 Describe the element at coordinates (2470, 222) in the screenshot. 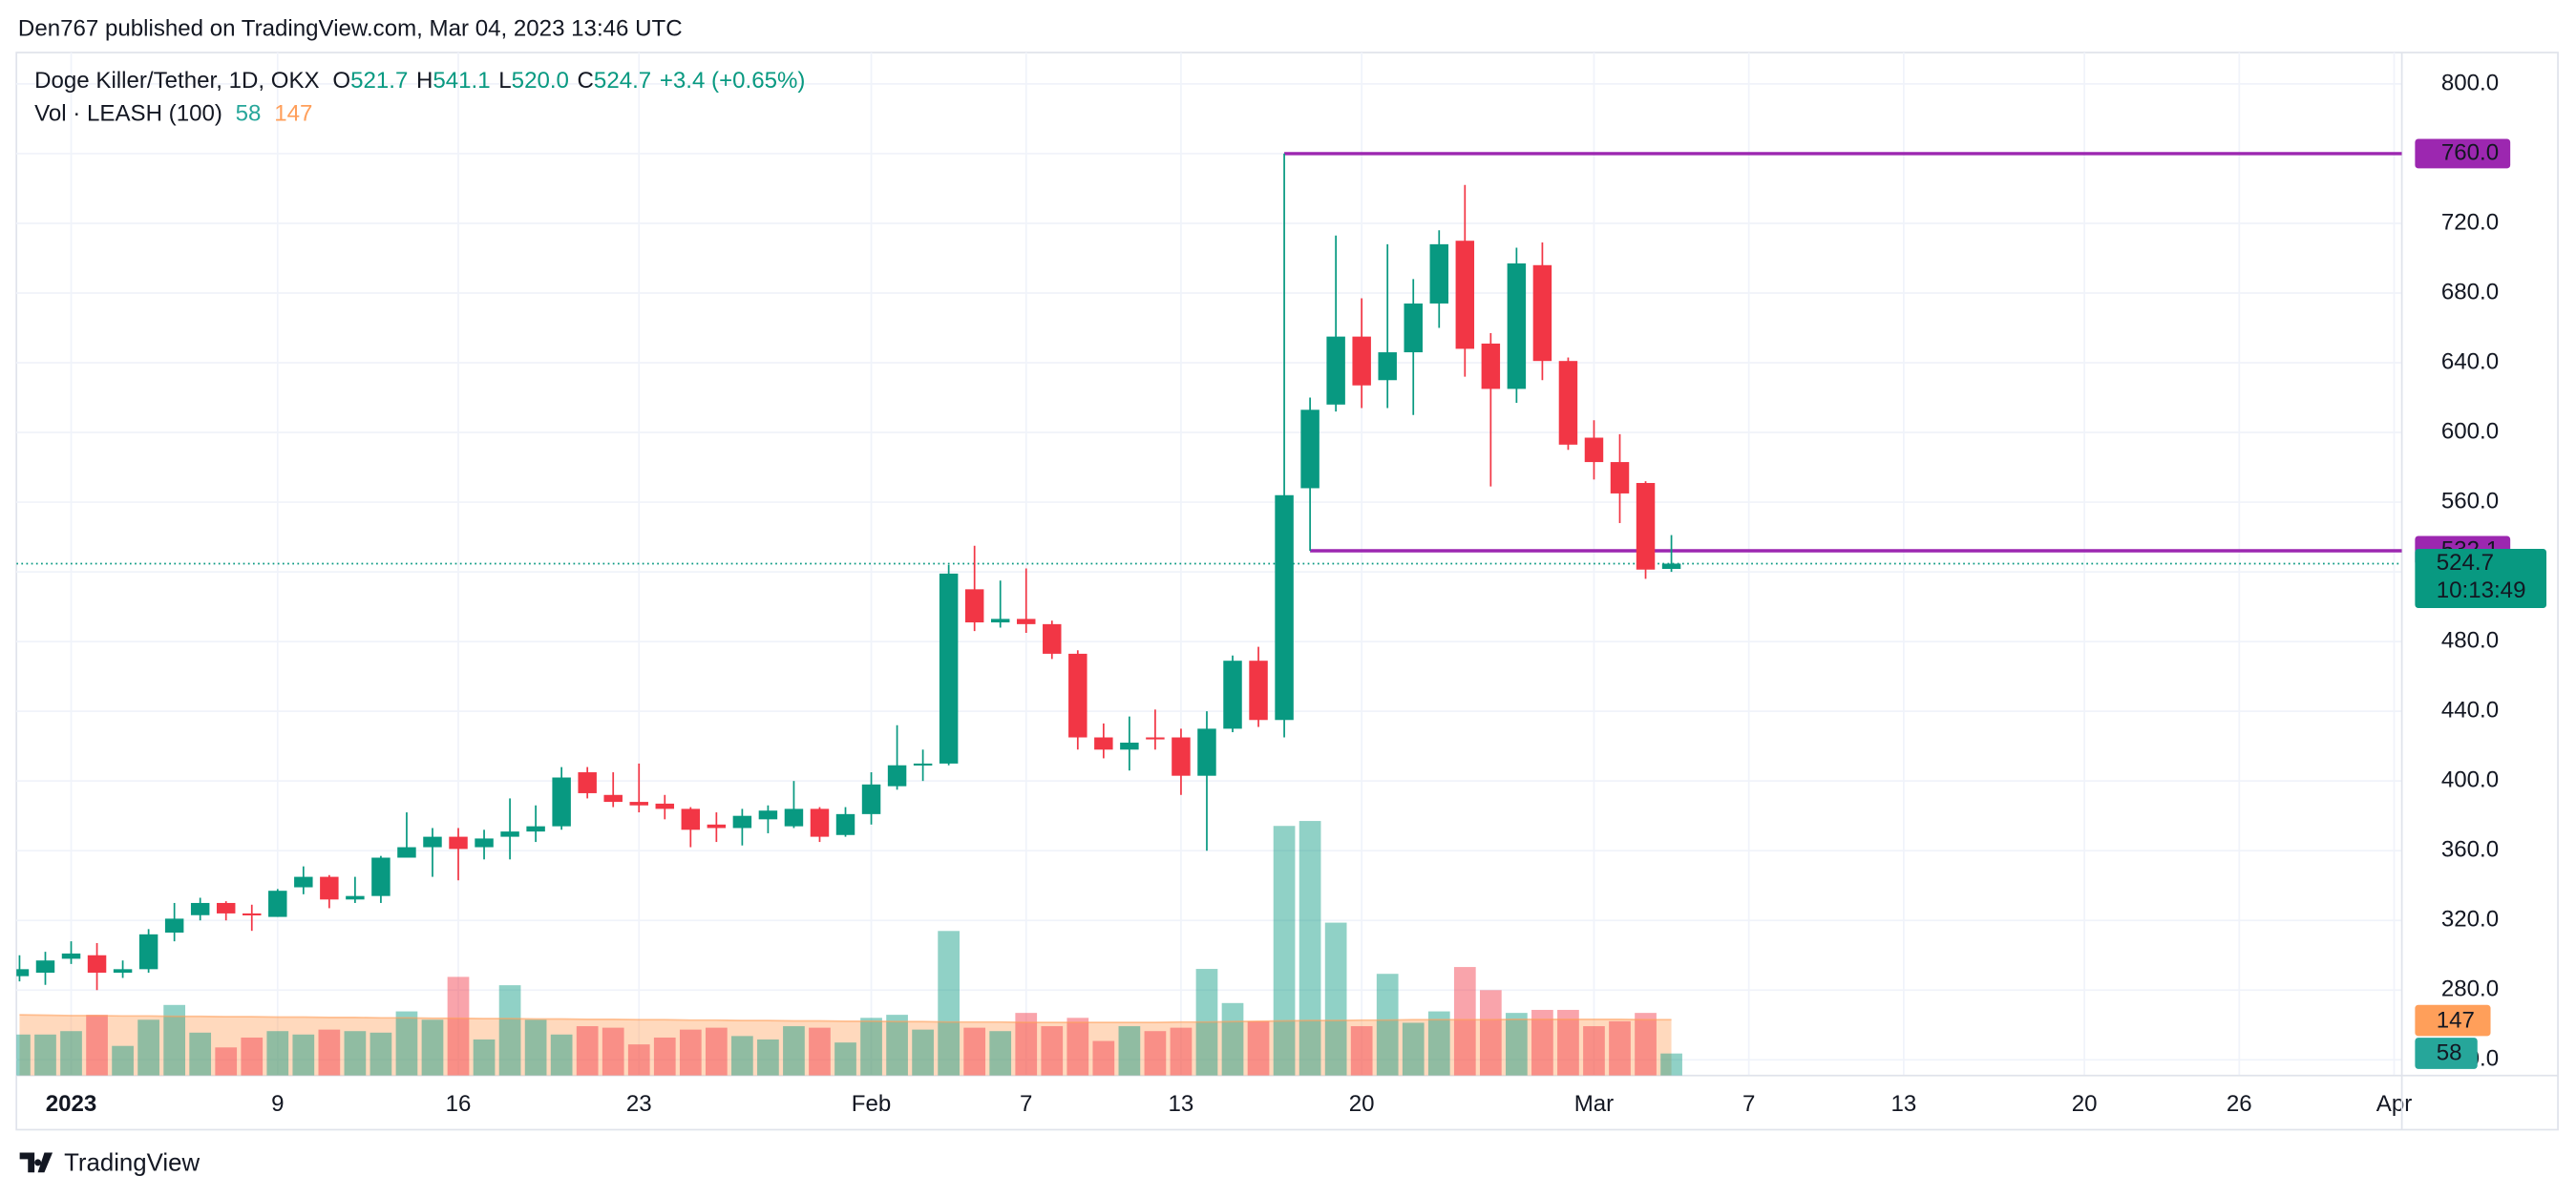

I see `y-tick-label: 720.0` at that location.